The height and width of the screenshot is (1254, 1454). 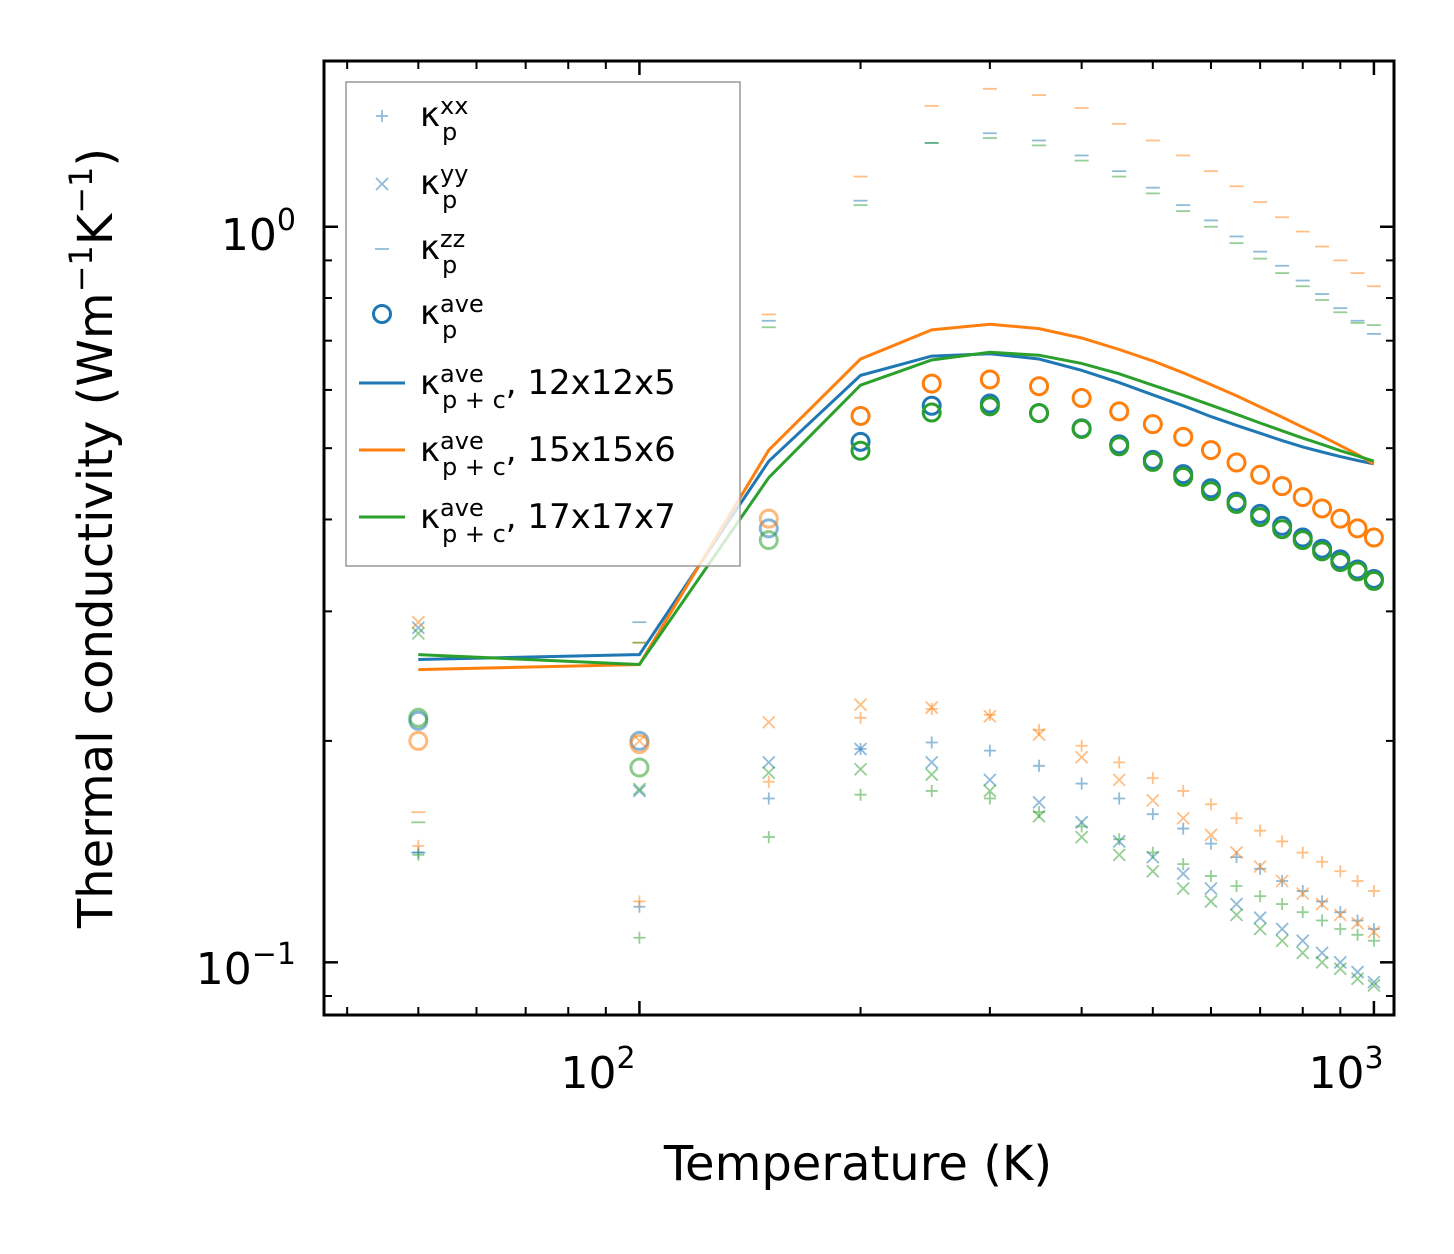 I want to click on kxx-point-15x15x6-200K, so click(x=860, y=717).